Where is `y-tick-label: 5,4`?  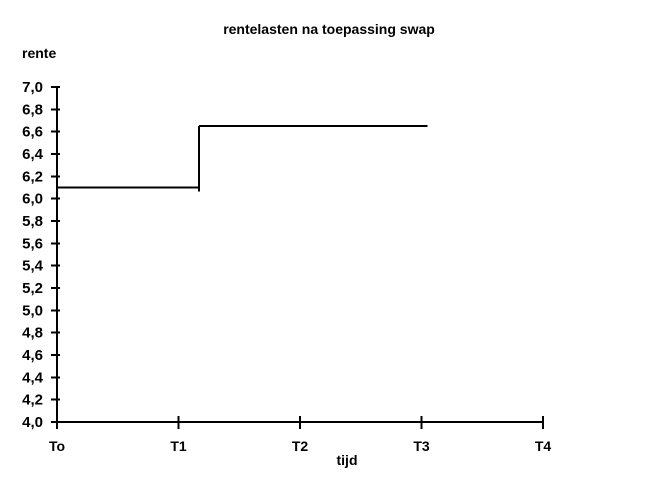
y-tick-label: 5,4 is located at coordinates (33, 266).